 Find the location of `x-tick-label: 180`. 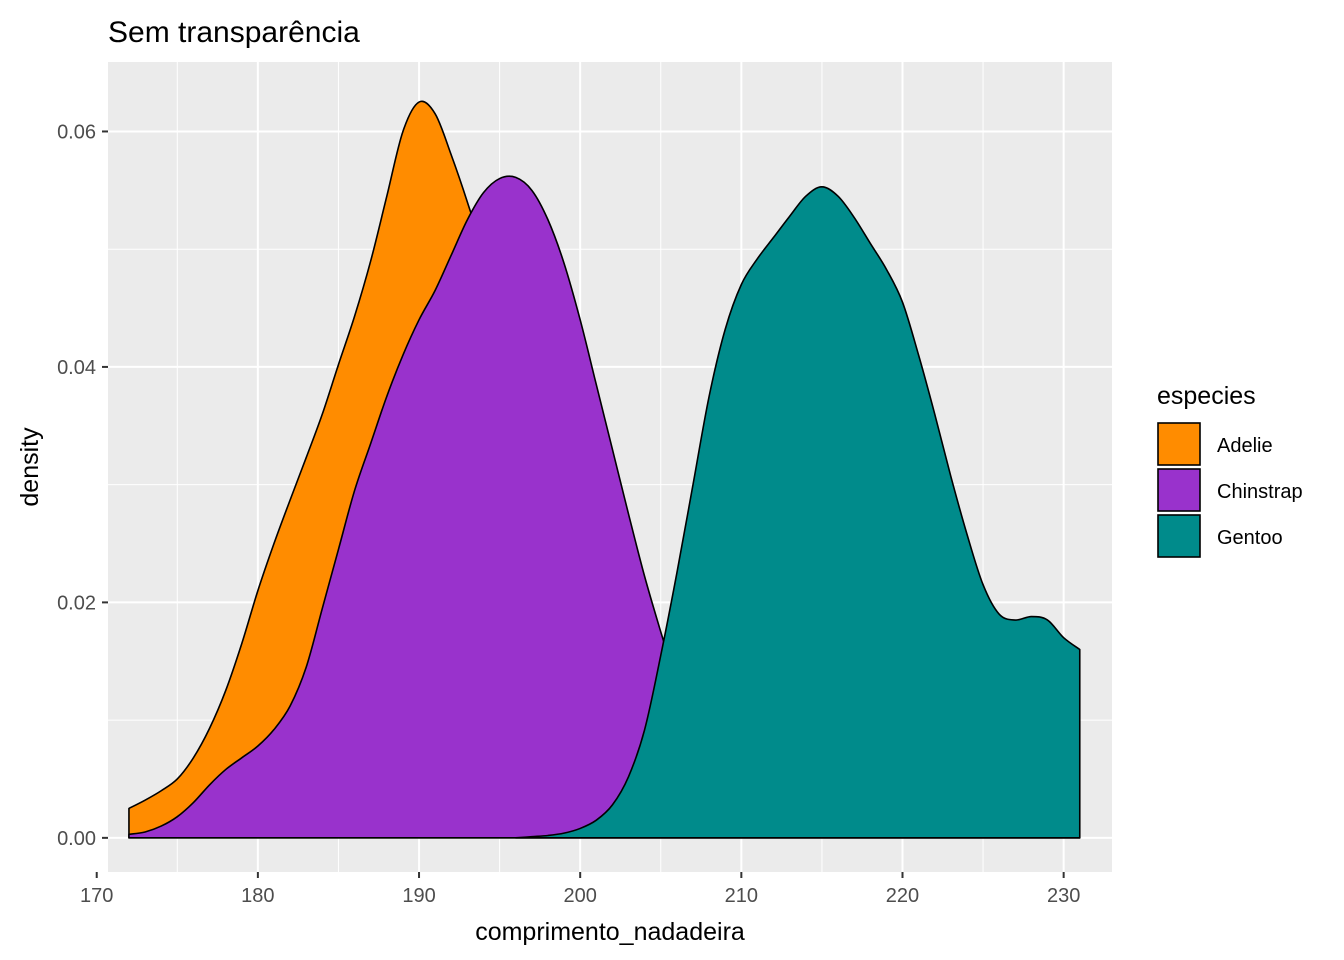

x-tick-label: 180 is located at coordinates (257, 896).